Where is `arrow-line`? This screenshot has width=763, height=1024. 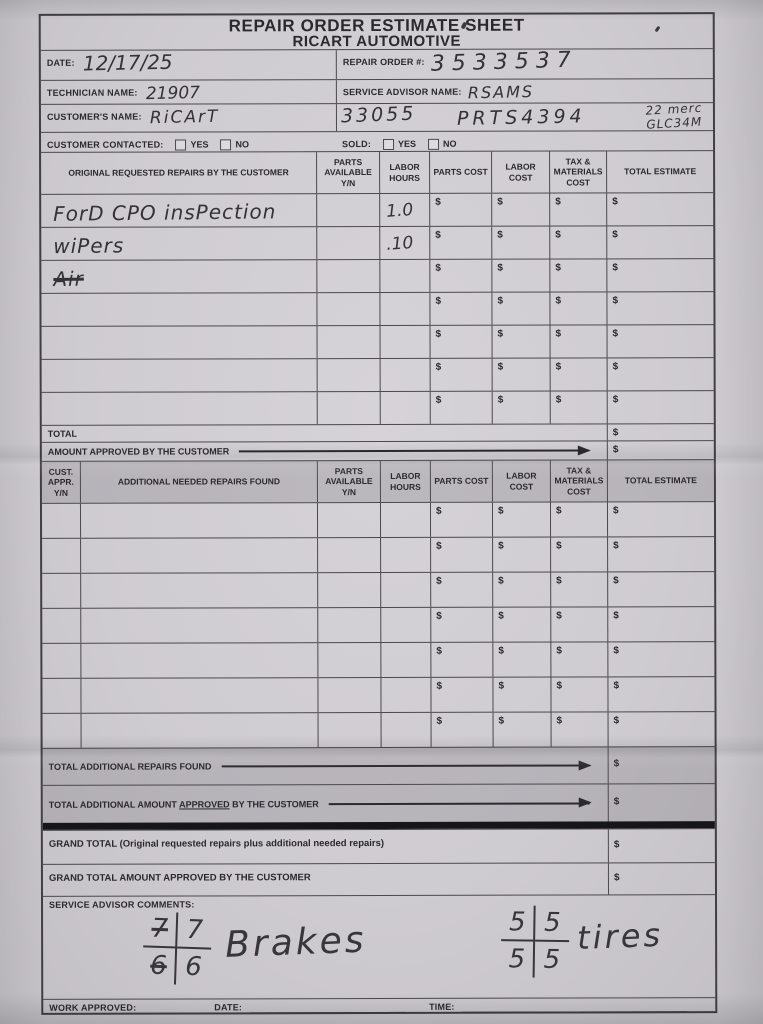
arrow-line is located at coordinates (459, 803).